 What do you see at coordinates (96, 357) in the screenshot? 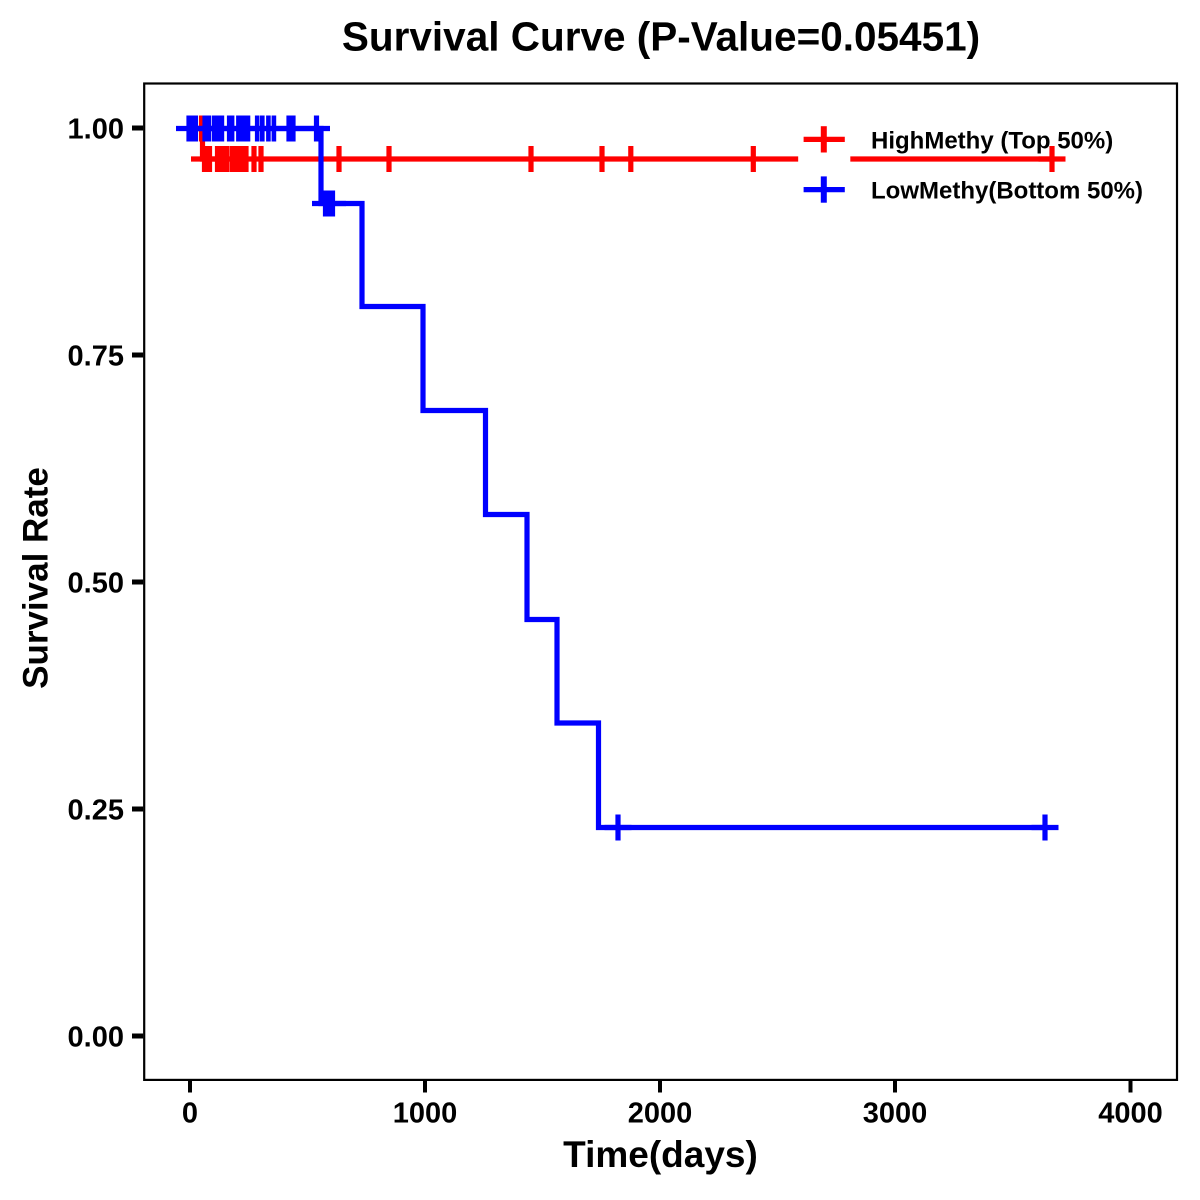
I see `svg-text: 0.75` at bounding box center [96, 357].